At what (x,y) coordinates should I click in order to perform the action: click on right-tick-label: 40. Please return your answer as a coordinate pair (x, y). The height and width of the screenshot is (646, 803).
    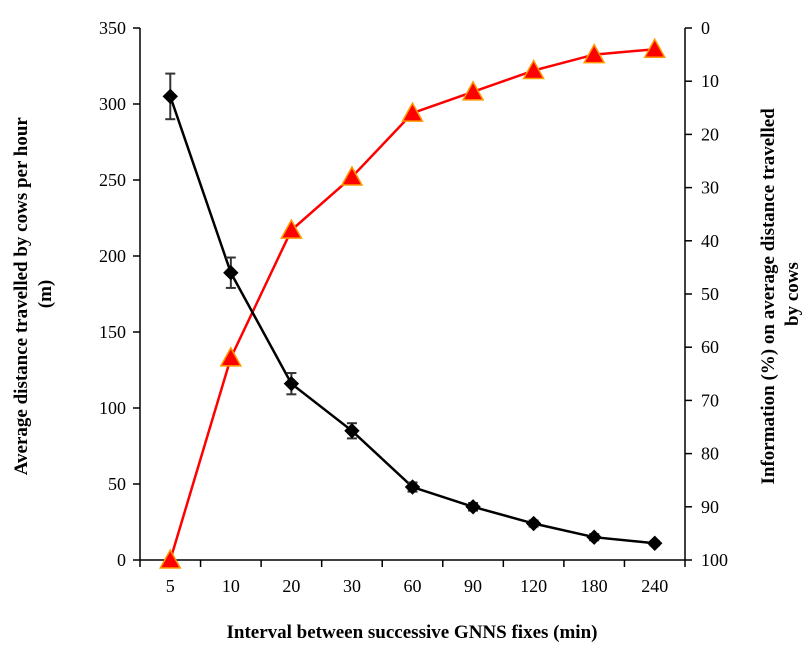
    Looking at the image, I should click on (710, 241).